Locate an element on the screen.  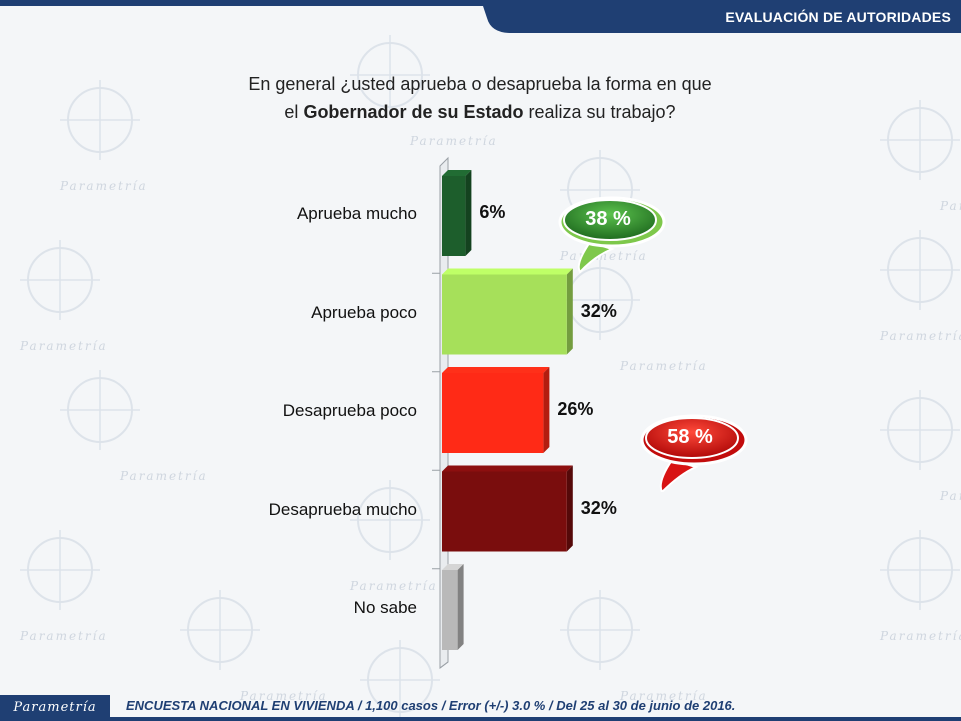
bar-aprueba-mucho is located at coordinates (457, 213).